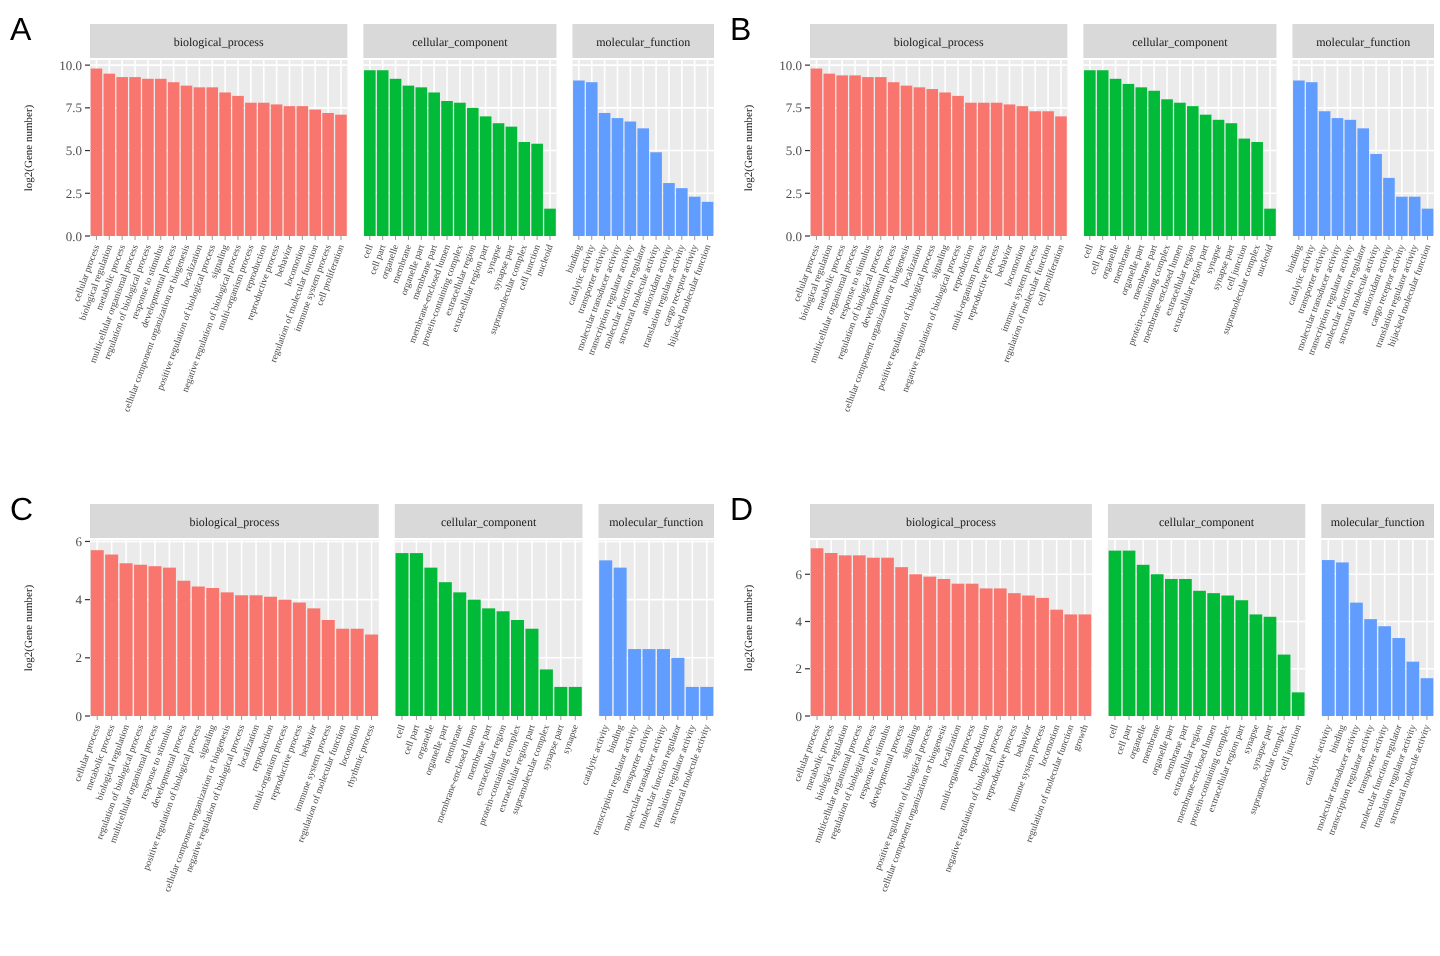 The image size is (1440, 956). Describe the element at coordinates (21, 31) in the screenshot. I see `text: A` at that location.